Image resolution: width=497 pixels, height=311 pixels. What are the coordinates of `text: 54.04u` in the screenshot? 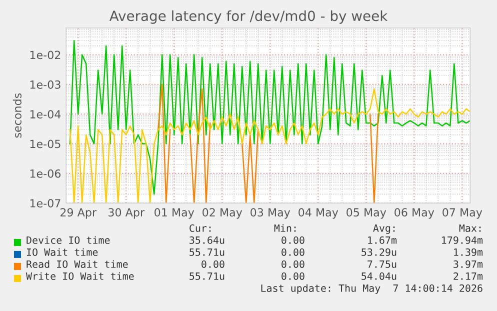 It's located at (379, 276).